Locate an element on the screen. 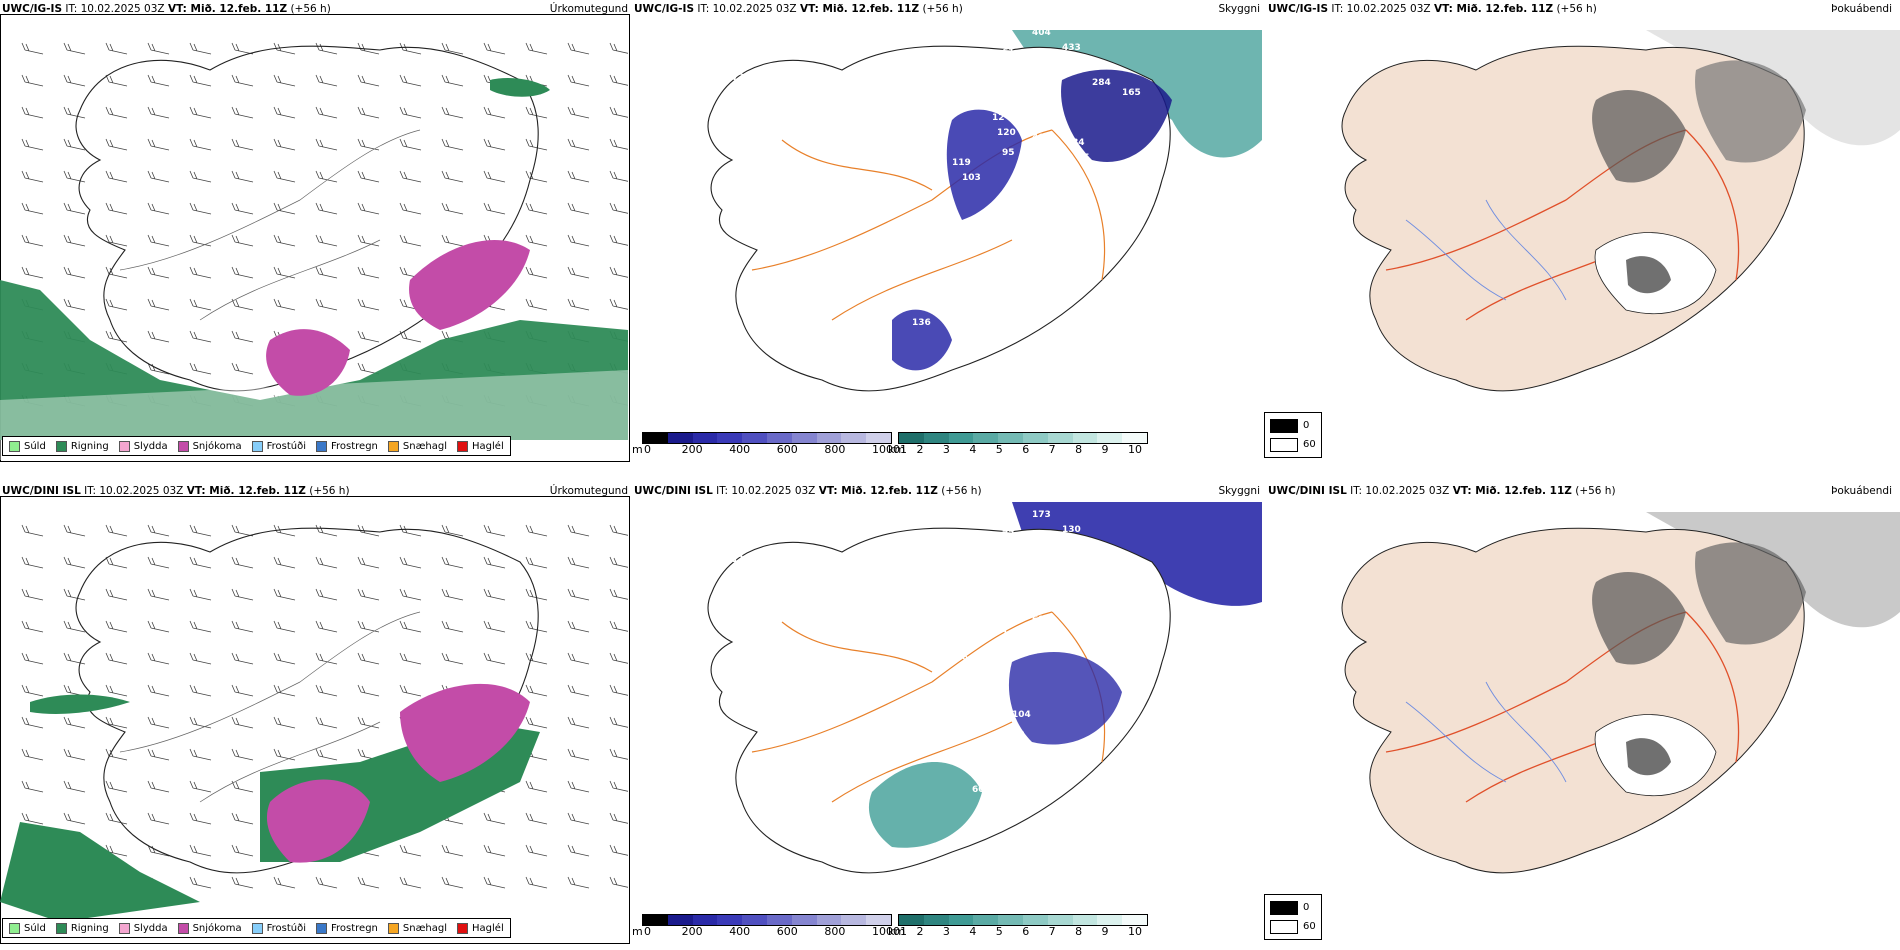 The width and height of the screenshot is (1900, 950). visibility-value-label: 87 is located at coordinates (1128, 575).